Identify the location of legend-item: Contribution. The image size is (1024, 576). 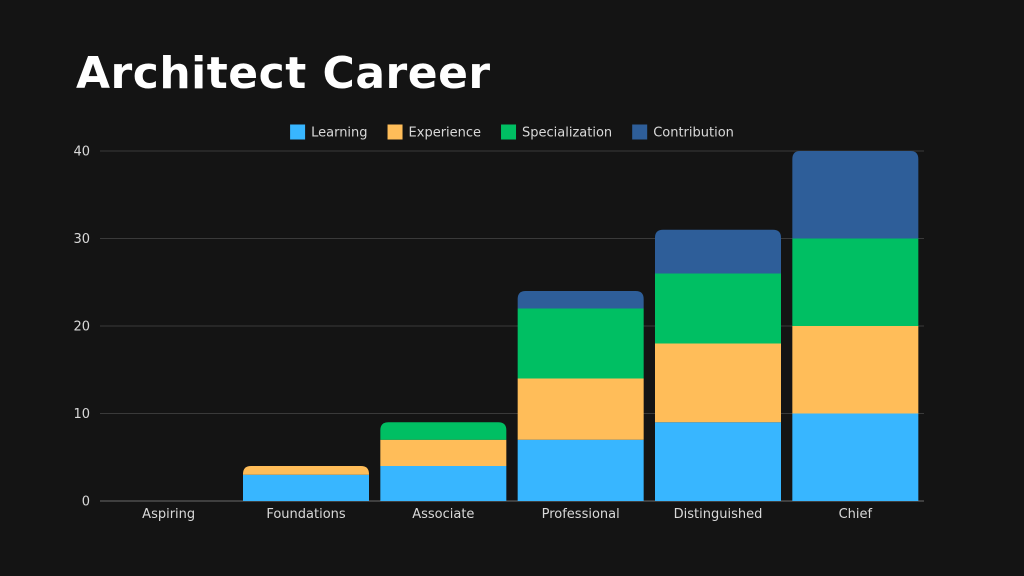
(683, 132).